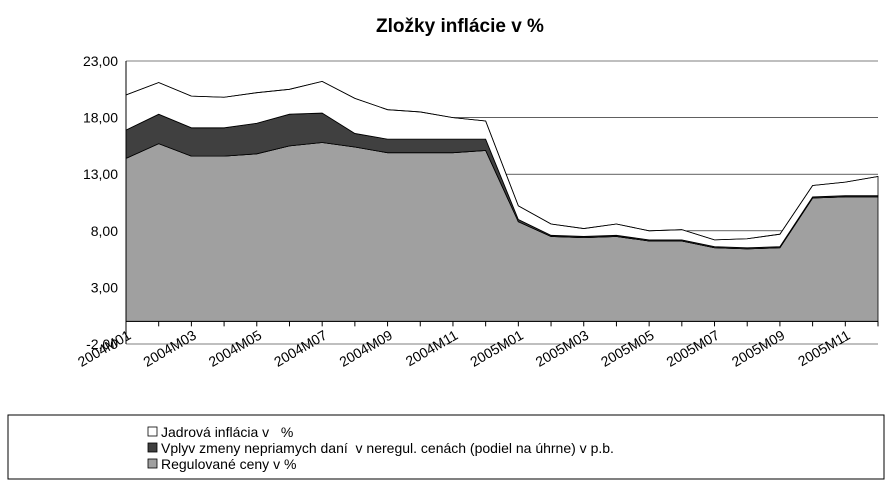  Describe the element at coordinates (100, 118) in the screenshot. I see `y-tick-label: 18,00` at that location.